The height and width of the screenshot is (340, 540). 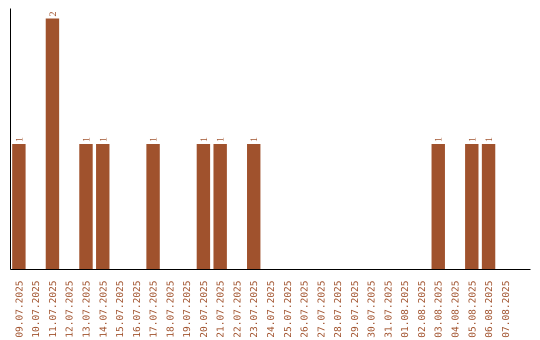 What do you see at coordinates (70, 309) in the screenshot?
I see `x-tick-label: 12.07.2025` at bounding box center [70, 309].